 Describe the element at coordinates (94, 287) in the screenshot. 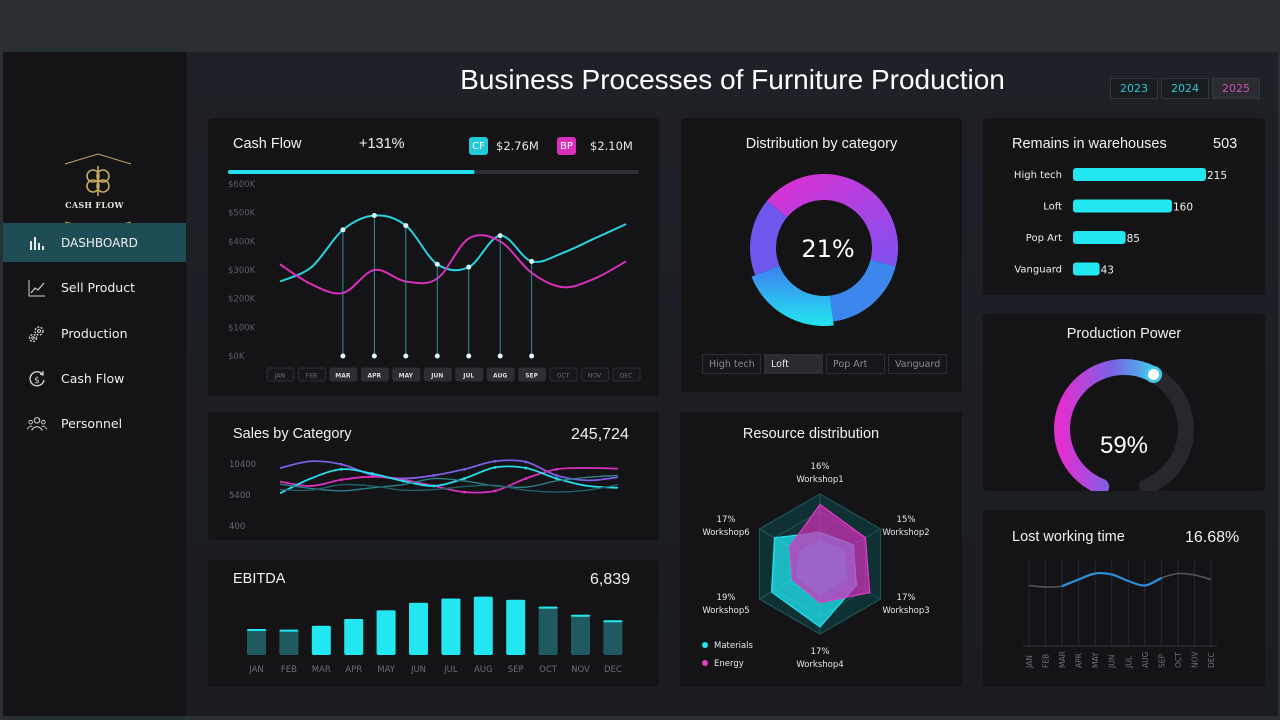

I see `nav-sell-product: Sell Product` at that location.